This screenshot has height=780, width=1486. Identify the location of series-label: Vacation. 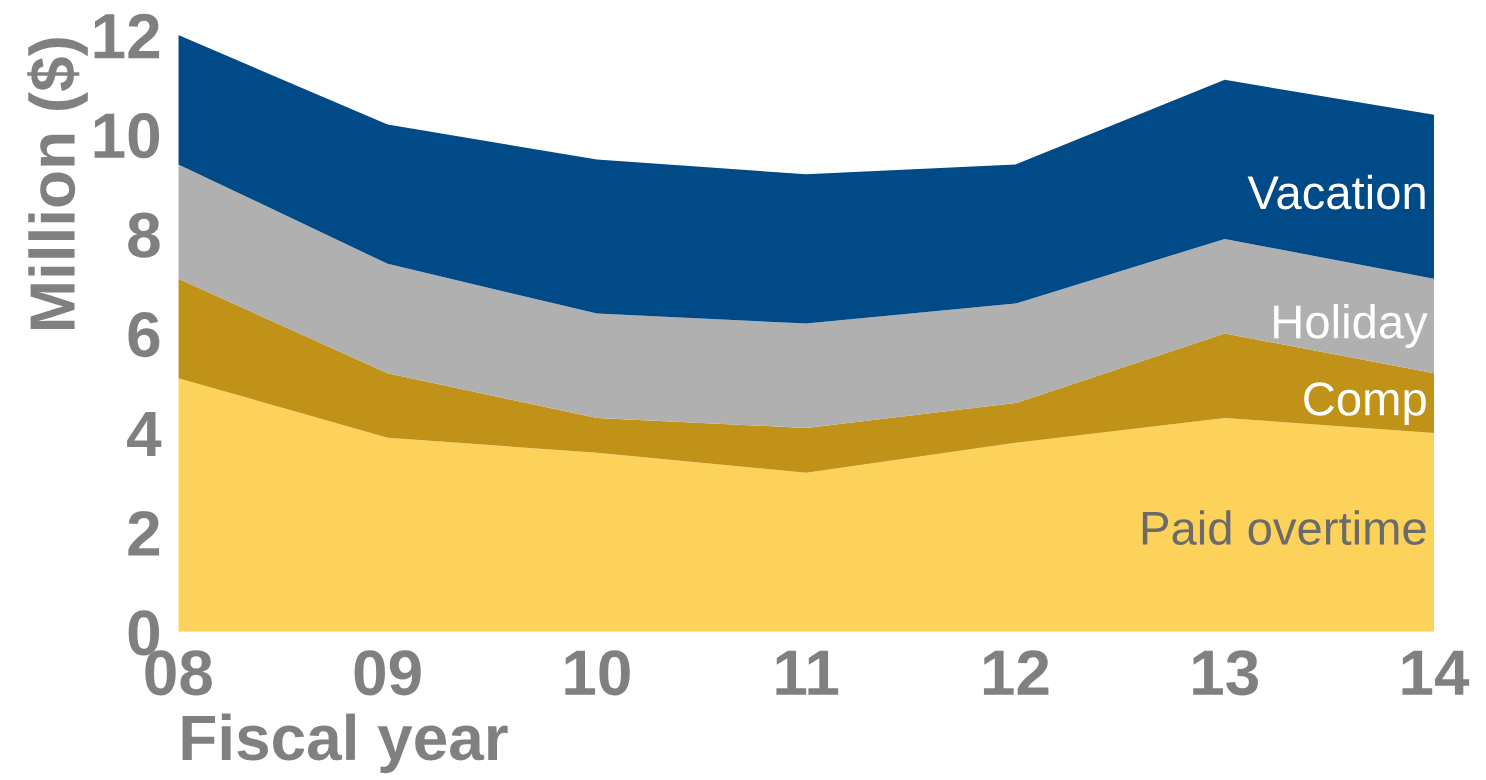
(1336, 192).